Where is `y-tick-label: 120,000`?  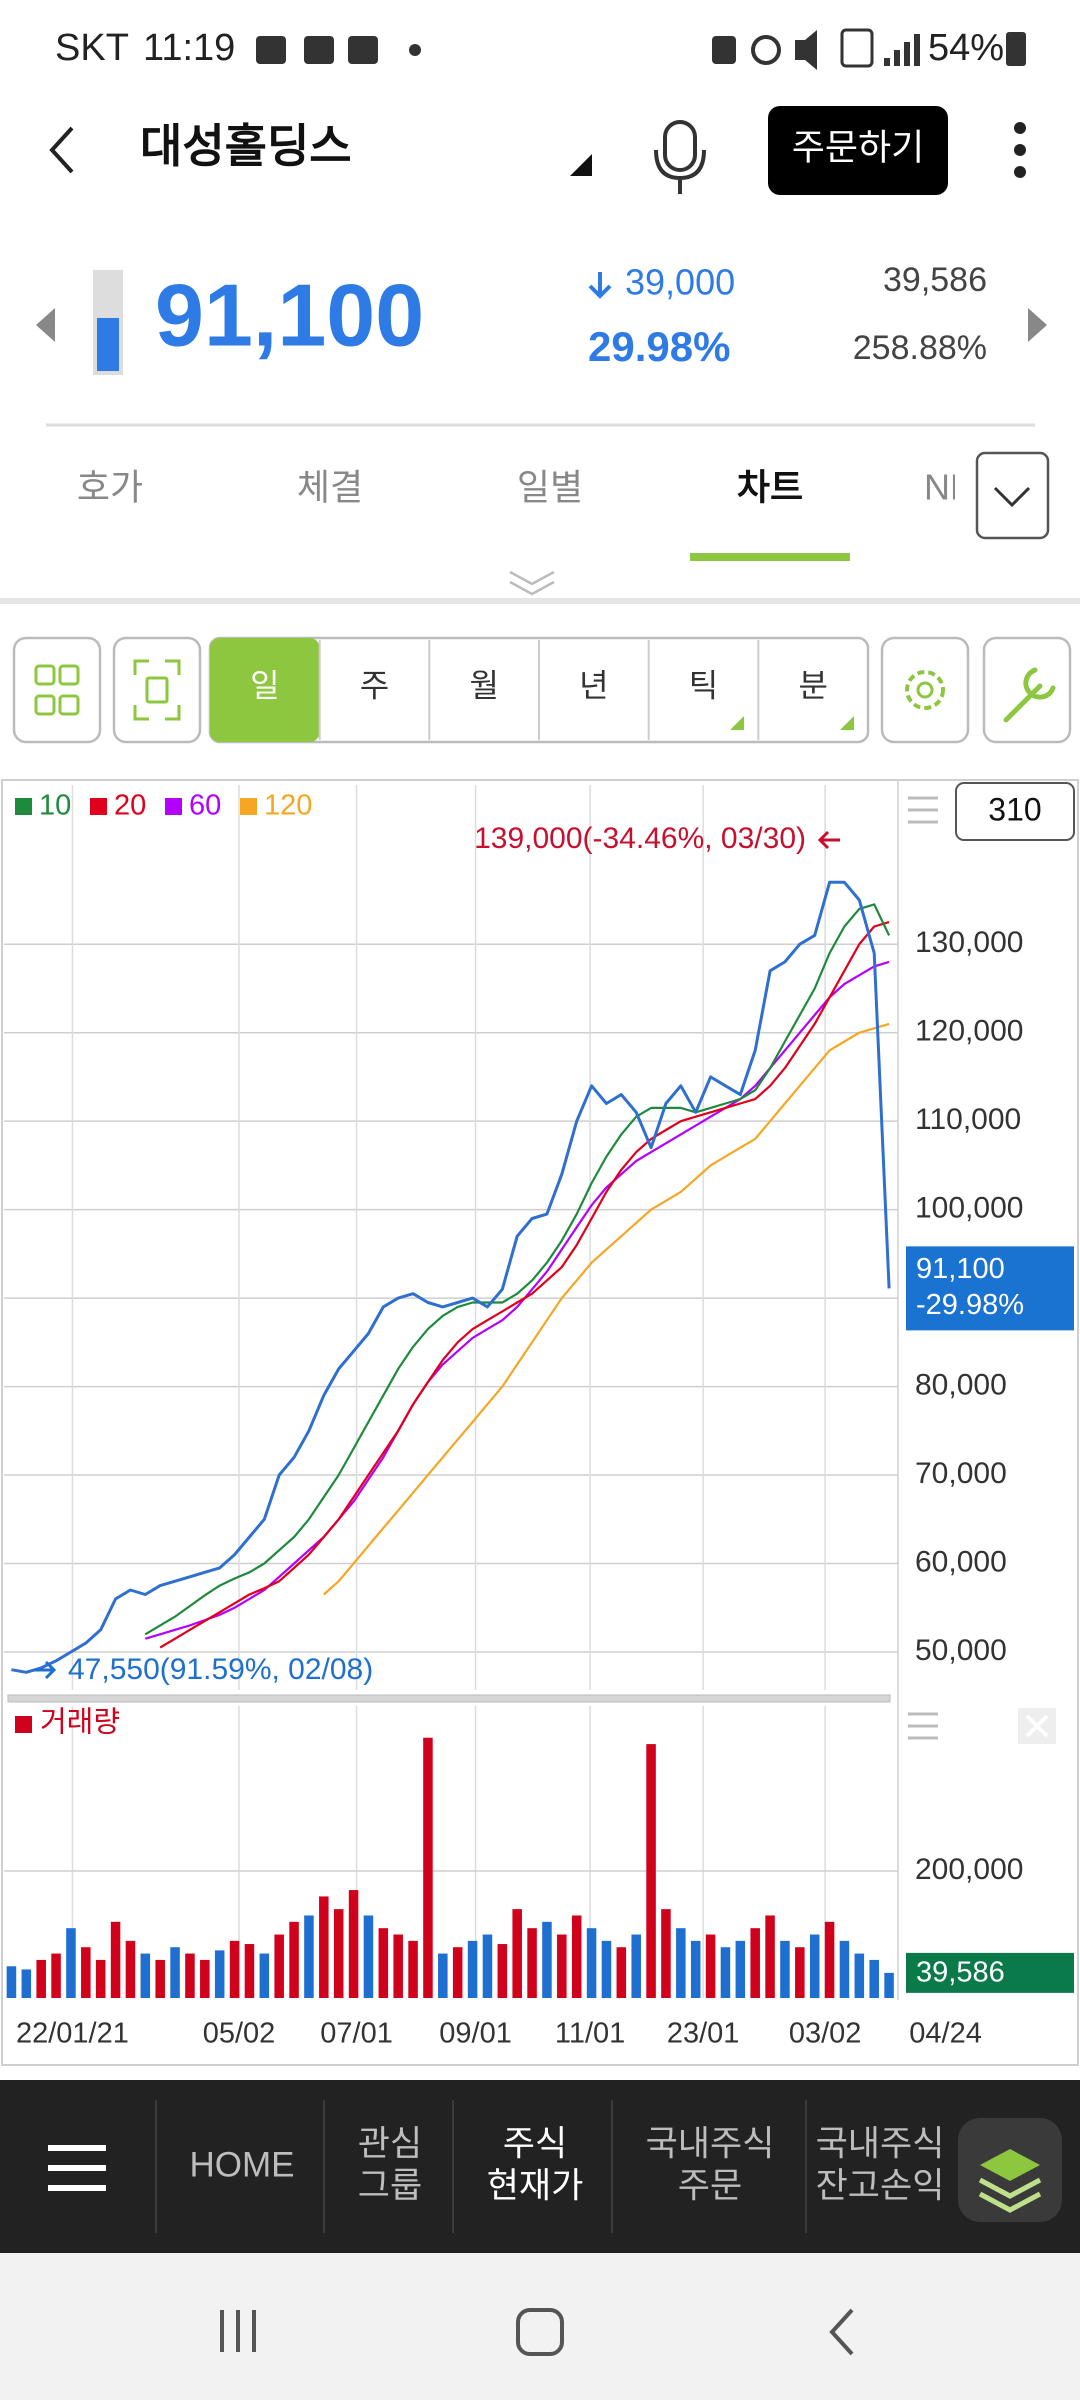
y-tick-label: 120,000 is located at coordinates (969, 1031).